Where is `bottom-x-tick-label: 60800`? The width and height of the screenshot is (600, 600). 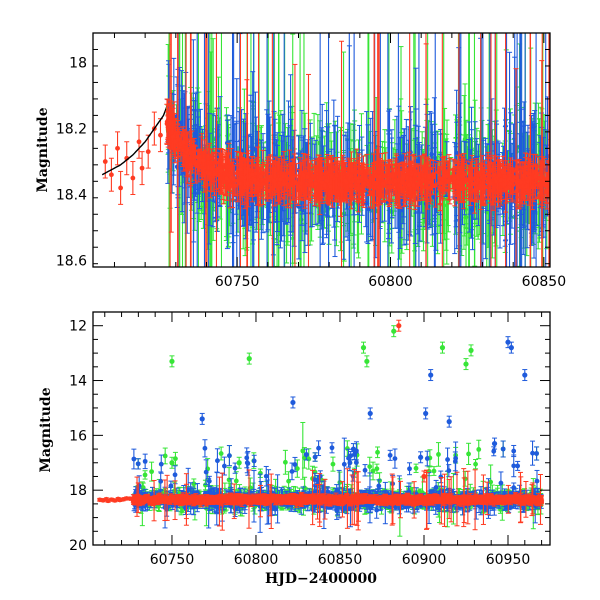 bottom-x-tick-label: 60800 is located at coordinates (256, 560).